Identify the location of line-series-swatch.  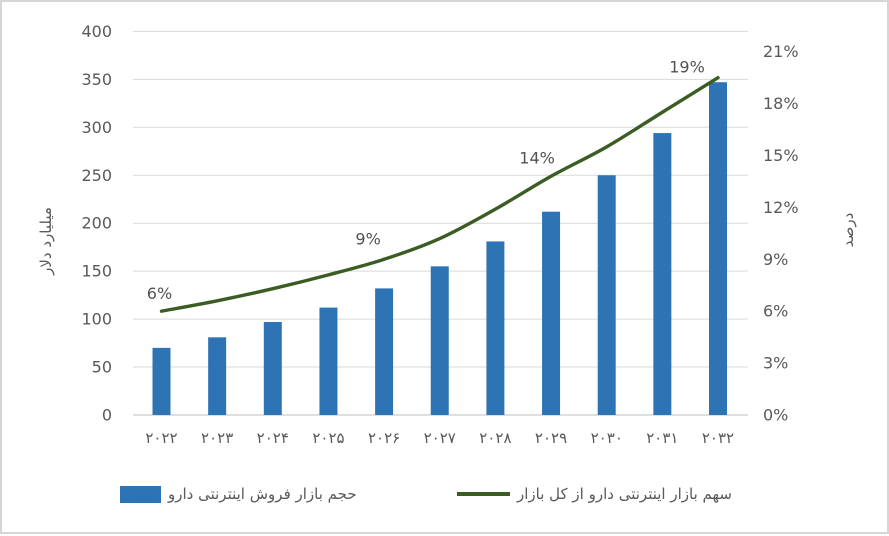
(483, 494).